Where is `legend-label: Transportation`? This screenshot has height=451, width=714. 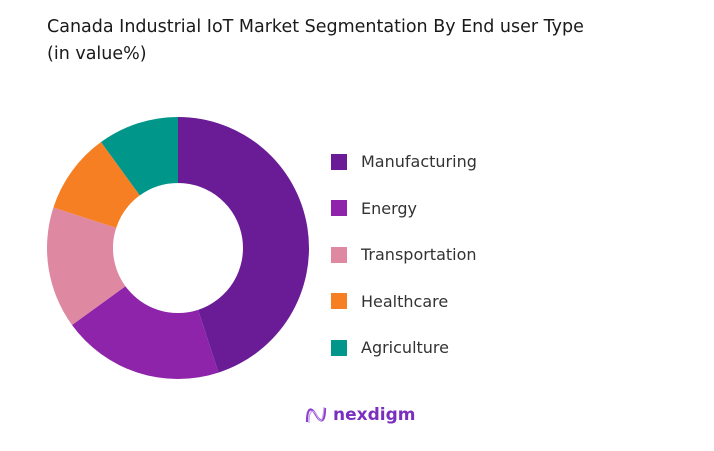 legend-label: Transportation is located at coordinates (419, 254).